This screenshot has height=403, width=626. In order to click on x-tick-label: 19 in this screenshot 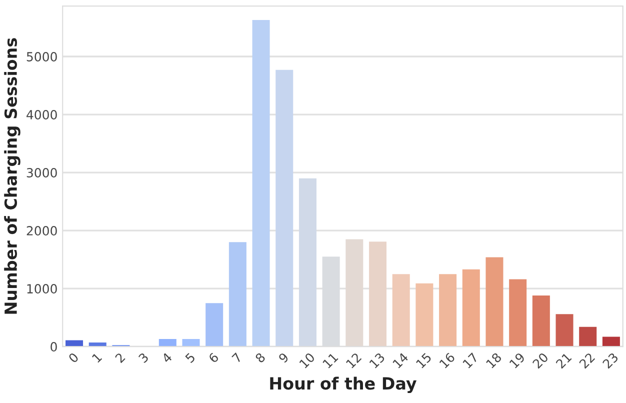, I will do `click(517, 360)`.